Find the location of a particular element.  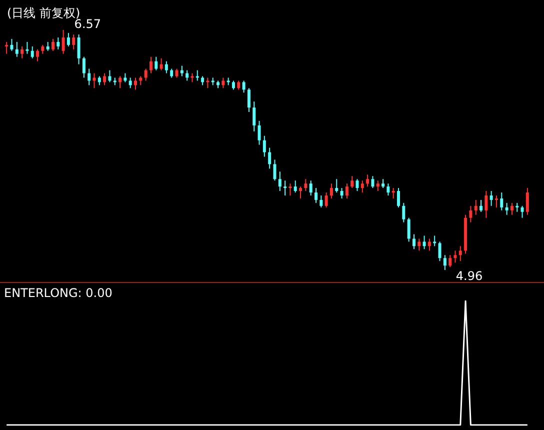

annotation: 4.96 is located at coordinates (469, 276).